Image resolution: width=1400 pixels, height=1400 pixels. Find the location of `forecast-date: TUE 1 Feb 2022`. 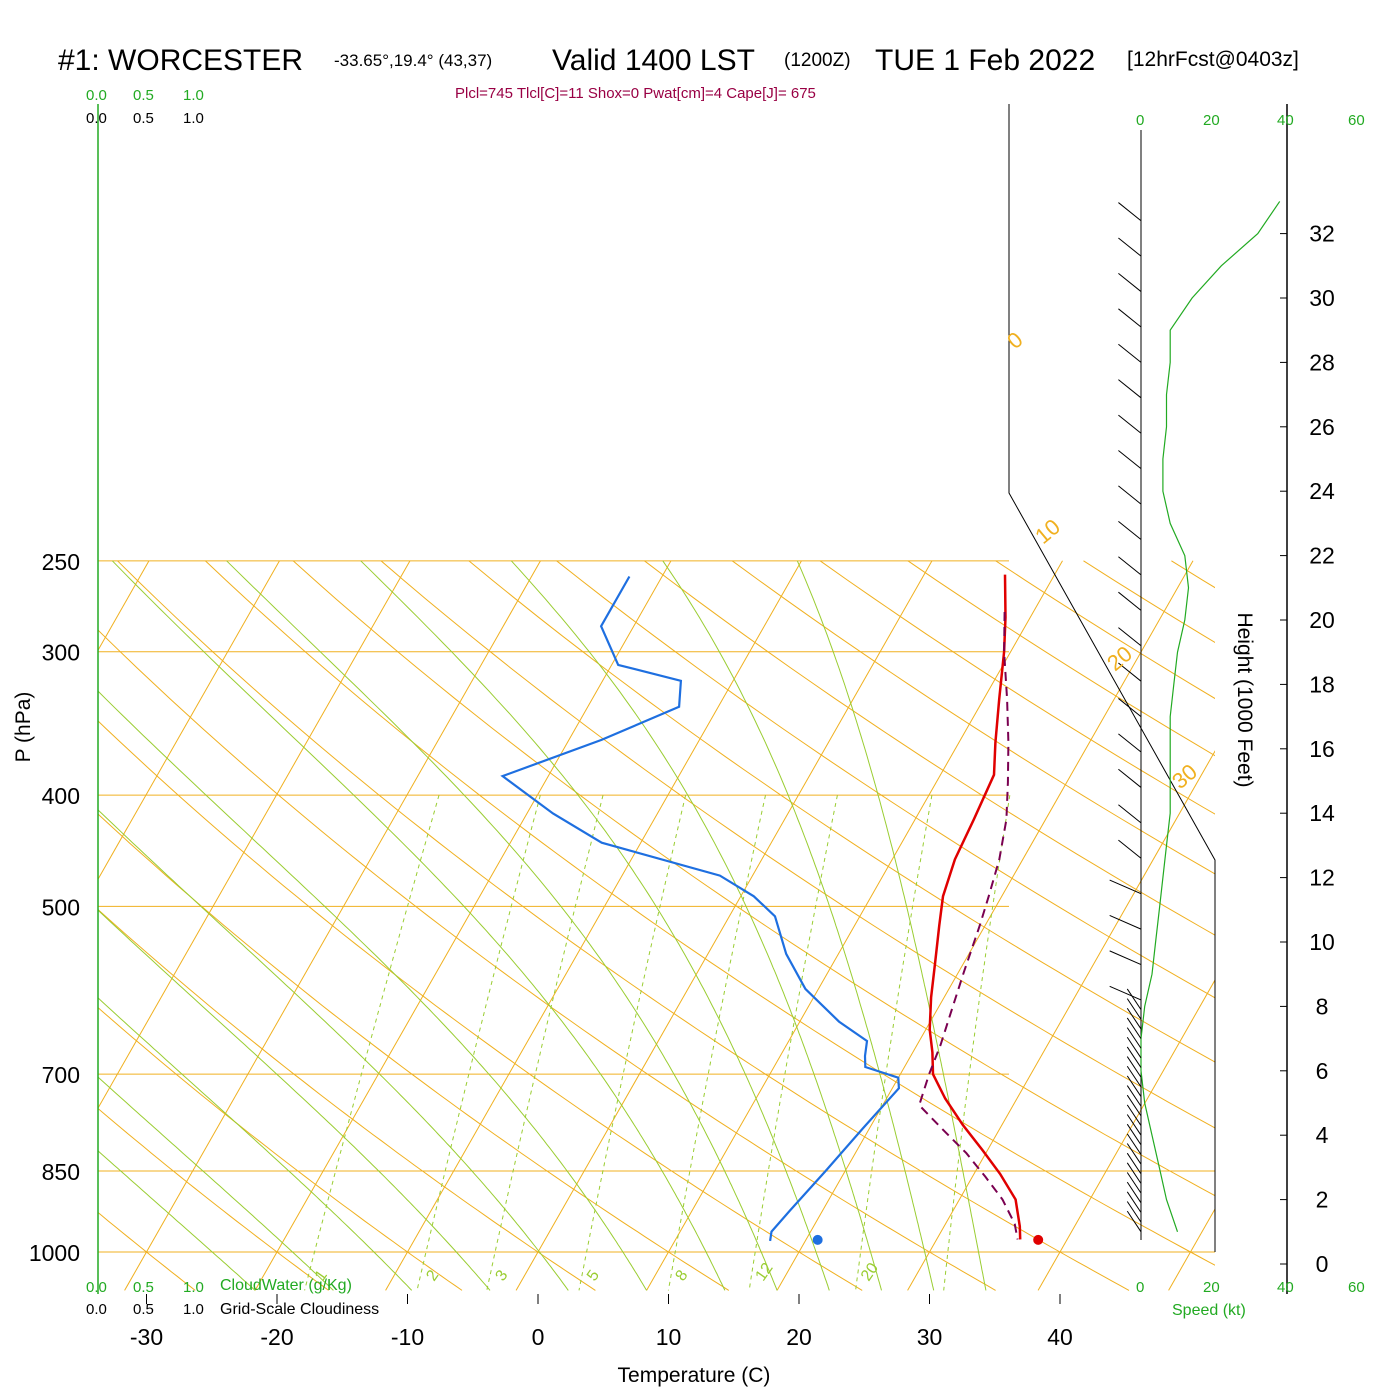

forecast-date: TUE 1 Feb 2022 is located at coordinates (985, 60).